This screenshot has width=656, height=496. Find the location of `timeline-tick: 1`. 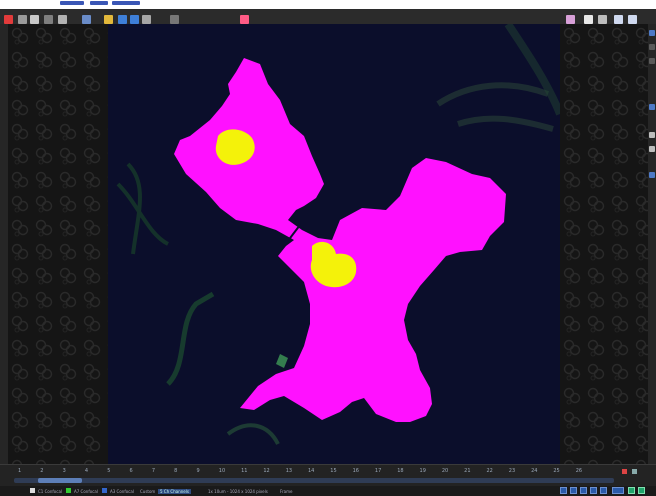

timeline-tick: 1 is located at coordinates (20, 471).